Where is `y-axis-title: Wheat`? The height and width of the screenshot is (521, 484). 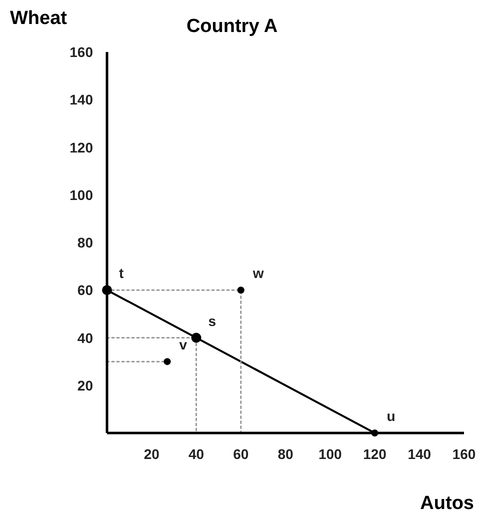
y-axis-title: Wheat is located at coordinates (39, 18).